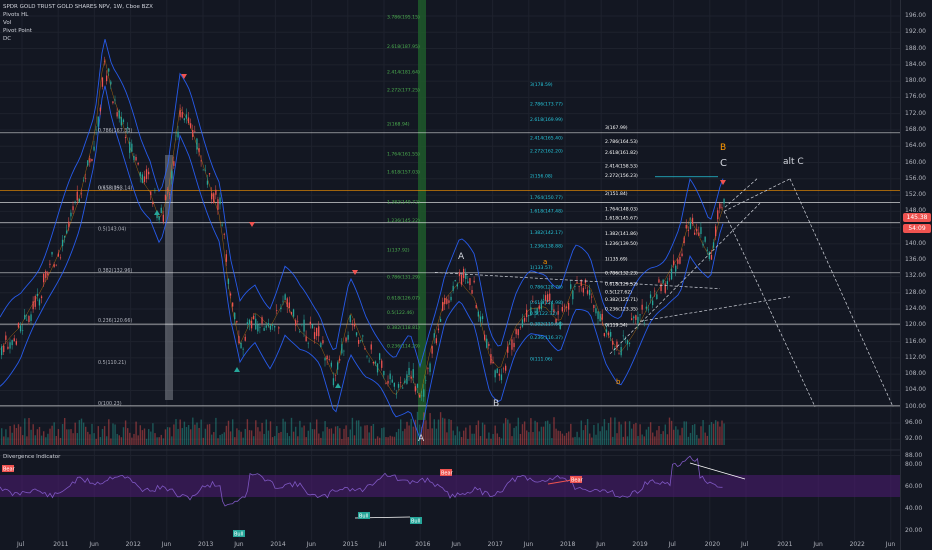 Image resolution: width=932 pixels, height=550 pixels. What do you see at coordinates (403, 221) in the screenshot?
I see `fib-label-mid: 1.236(145.22)` at bounding box center [403, 221].